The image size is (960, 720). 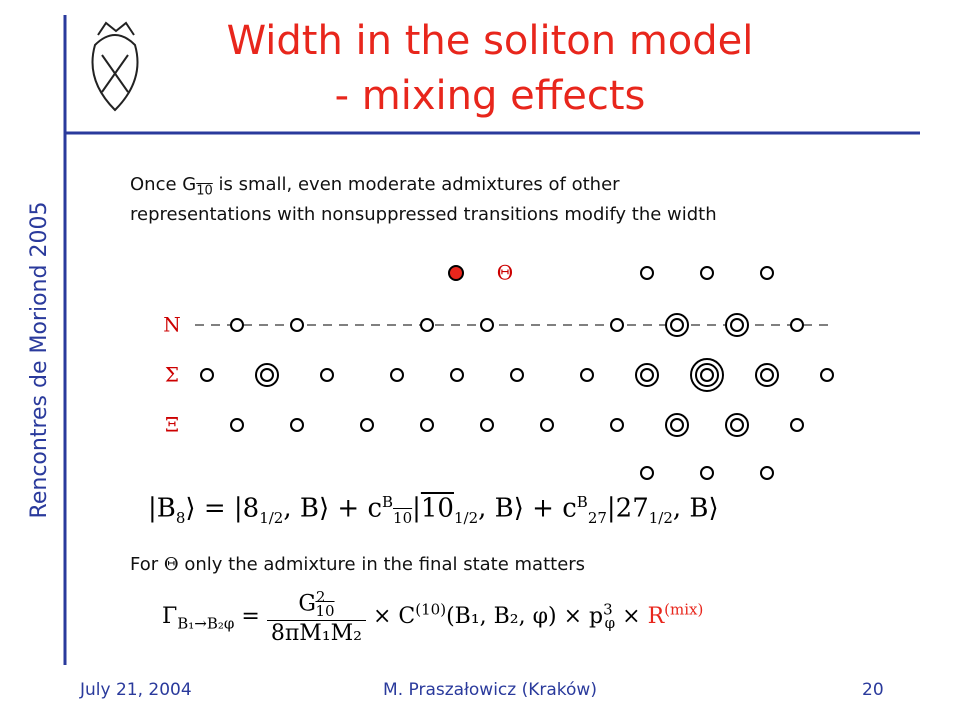 I want to click on m: G, so click(x=307, y=604).